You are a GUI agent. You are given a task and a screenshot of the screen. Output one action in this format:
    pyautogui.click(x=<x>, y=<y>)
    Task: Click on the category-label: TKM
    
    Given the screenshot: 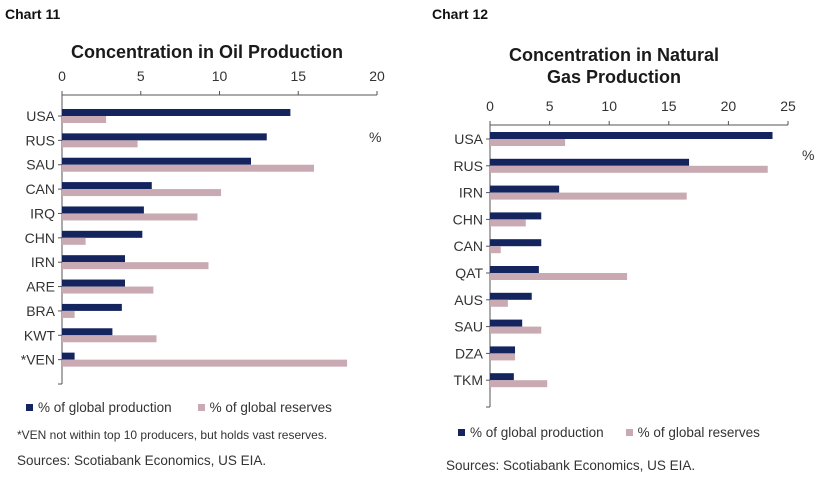 What is the action you would take?
    pyautogui.click(x=468, y=380)
    